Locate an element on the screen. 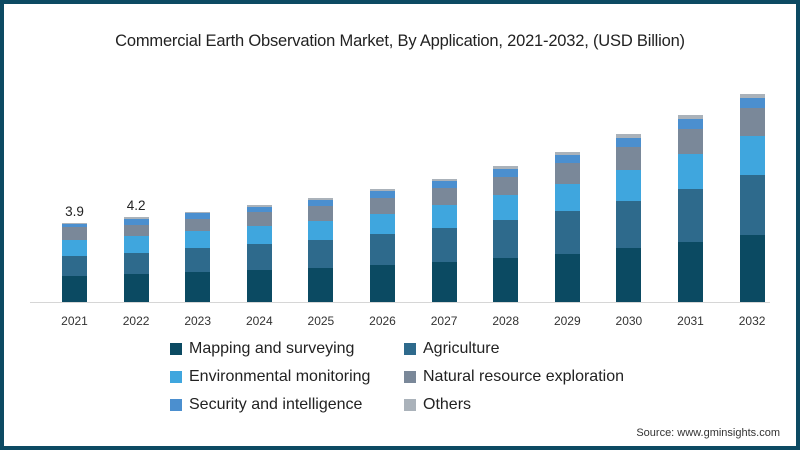  data-label-2021: 3.9 is located at coordinates (74, 212).